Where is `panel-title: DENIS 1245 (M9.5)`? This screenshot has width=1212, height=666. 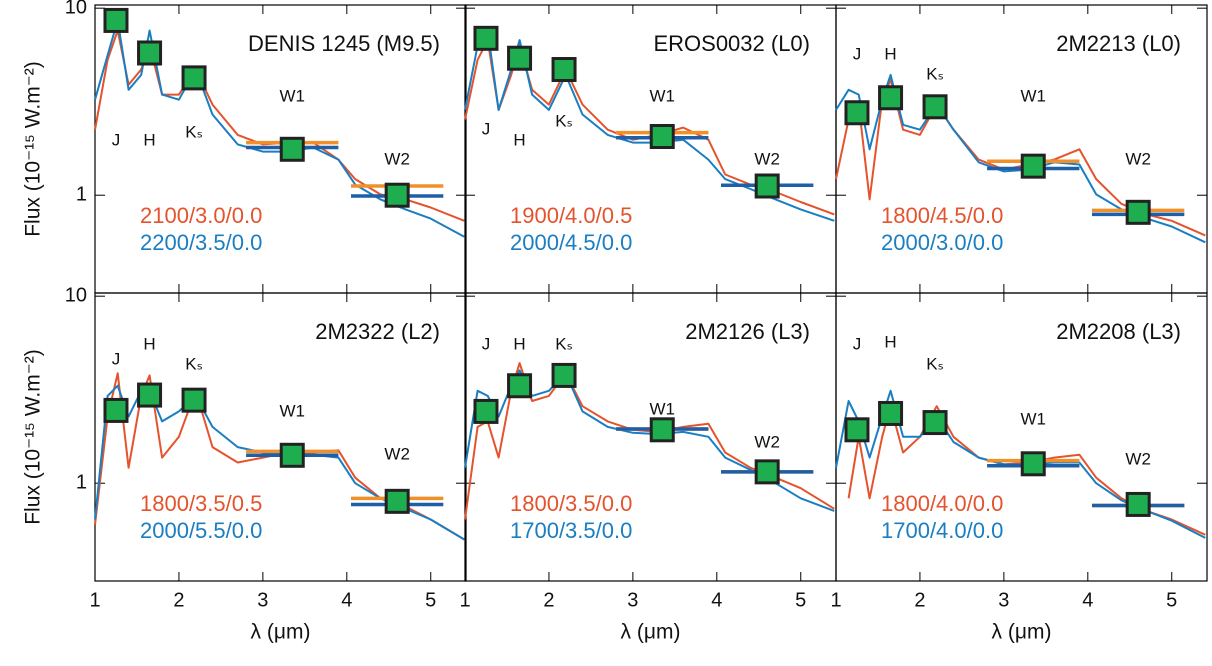
panel-title: DENIS 1245 (M9.5) is located at coordinates (344, 43).